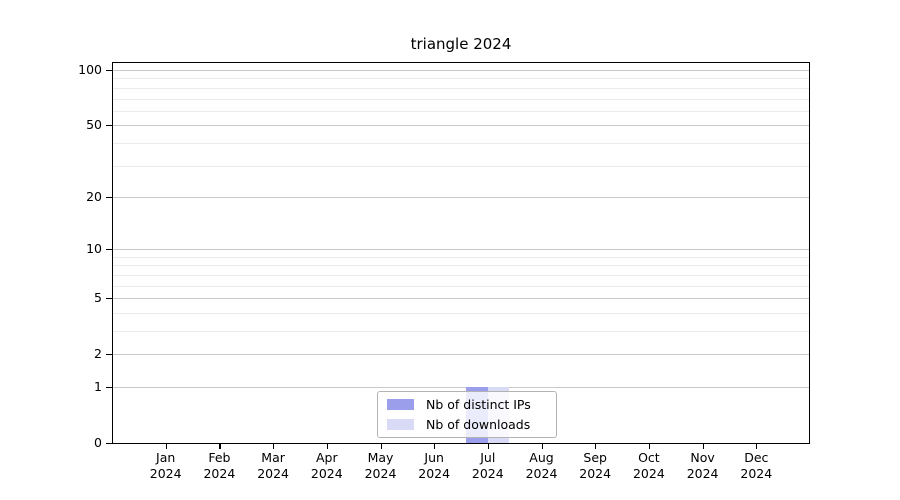 This screenshot has width=900, height=500. Describe the element at coordinates (94, 249) in the screenshot. I see `y-tick-label: 10` at that location.